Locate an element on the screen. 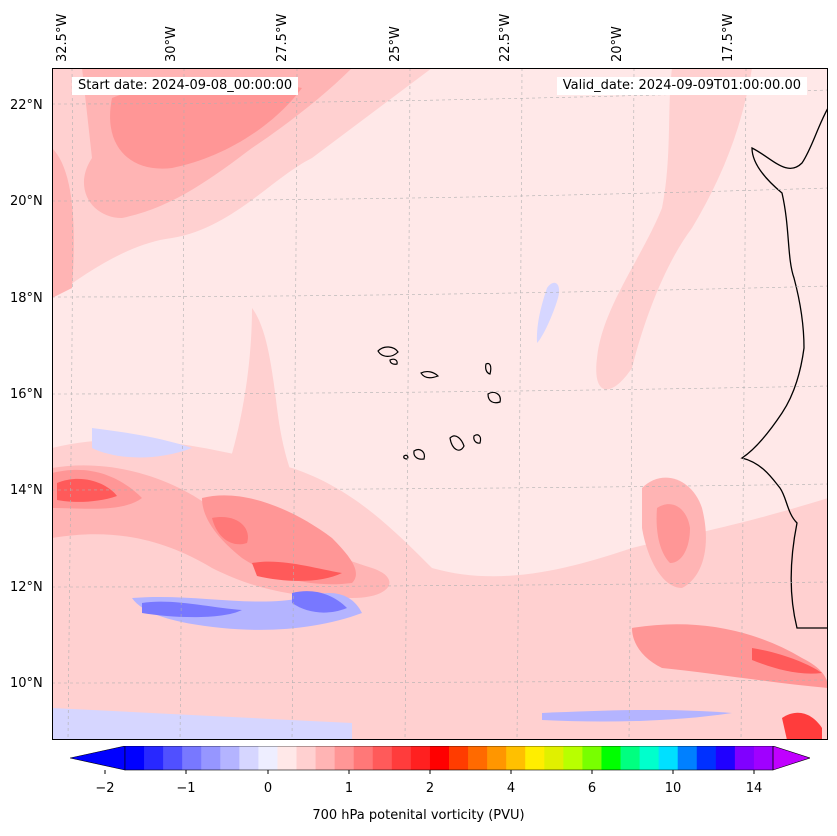 This screenshot has height=836, width=837. colorbar-title: 700 hPa potenital vorticity (PVU) is located at coordinates (418, 815).